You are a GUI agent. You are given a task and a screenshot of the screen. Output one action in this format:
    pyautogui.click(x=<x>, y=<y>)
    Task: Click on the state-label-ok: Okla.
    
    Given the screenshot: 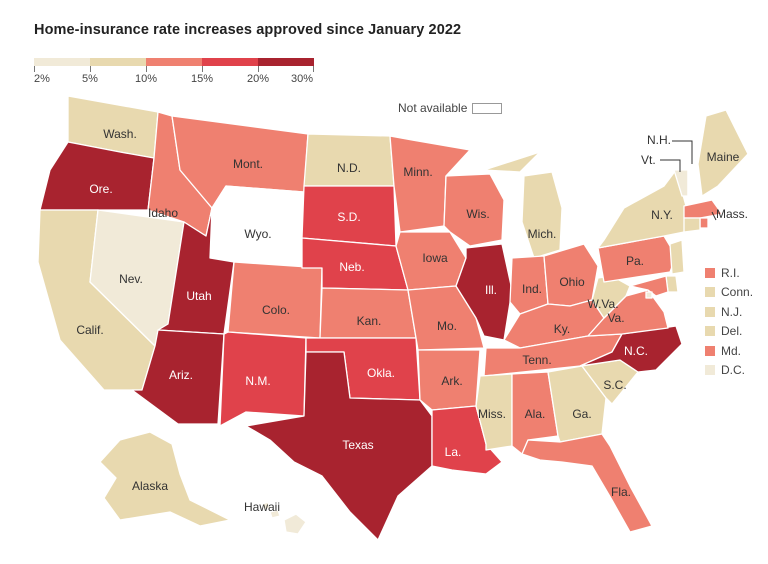 What is the action you would take?
    pyautogui.click(x=381, y=373)
    